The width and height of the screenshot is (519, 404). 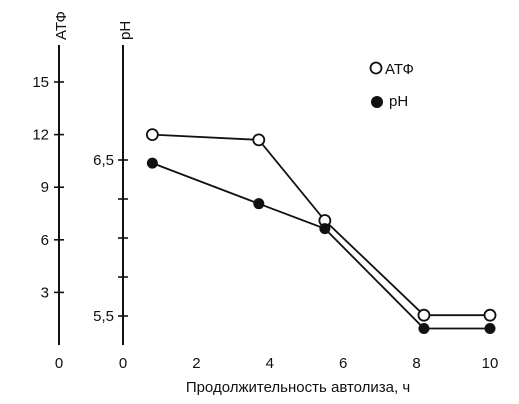 What do you see at coordinates (125, 30) in the screenshot?
I see `right-y-axis-label: pH` at bounding box center [125, 30].